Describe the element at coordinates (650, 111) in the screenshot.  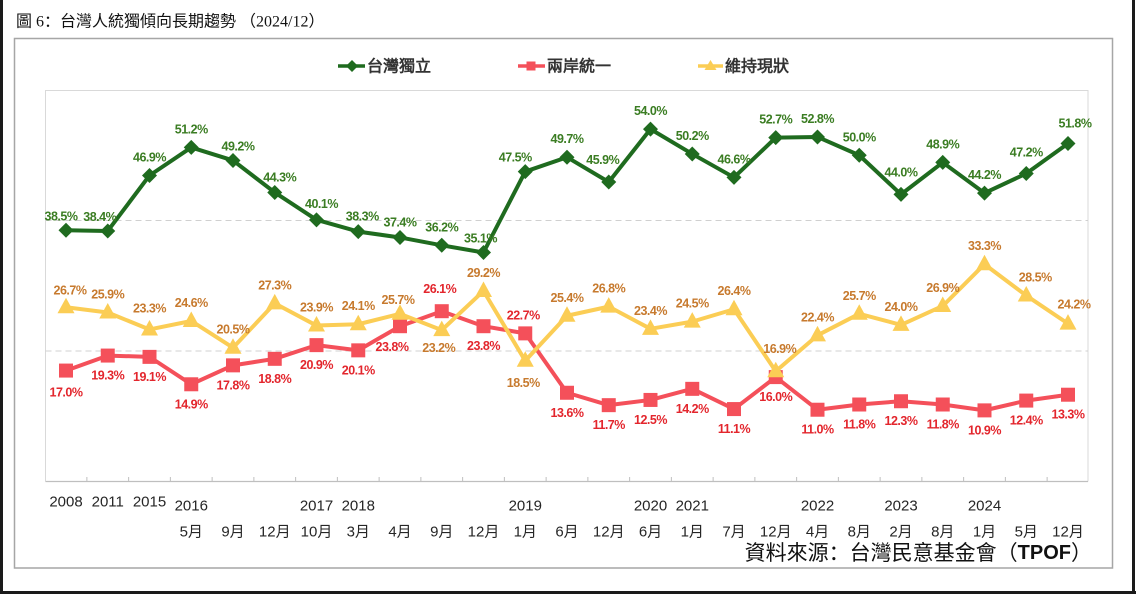
I see `data-label: 54.0%` at that location.